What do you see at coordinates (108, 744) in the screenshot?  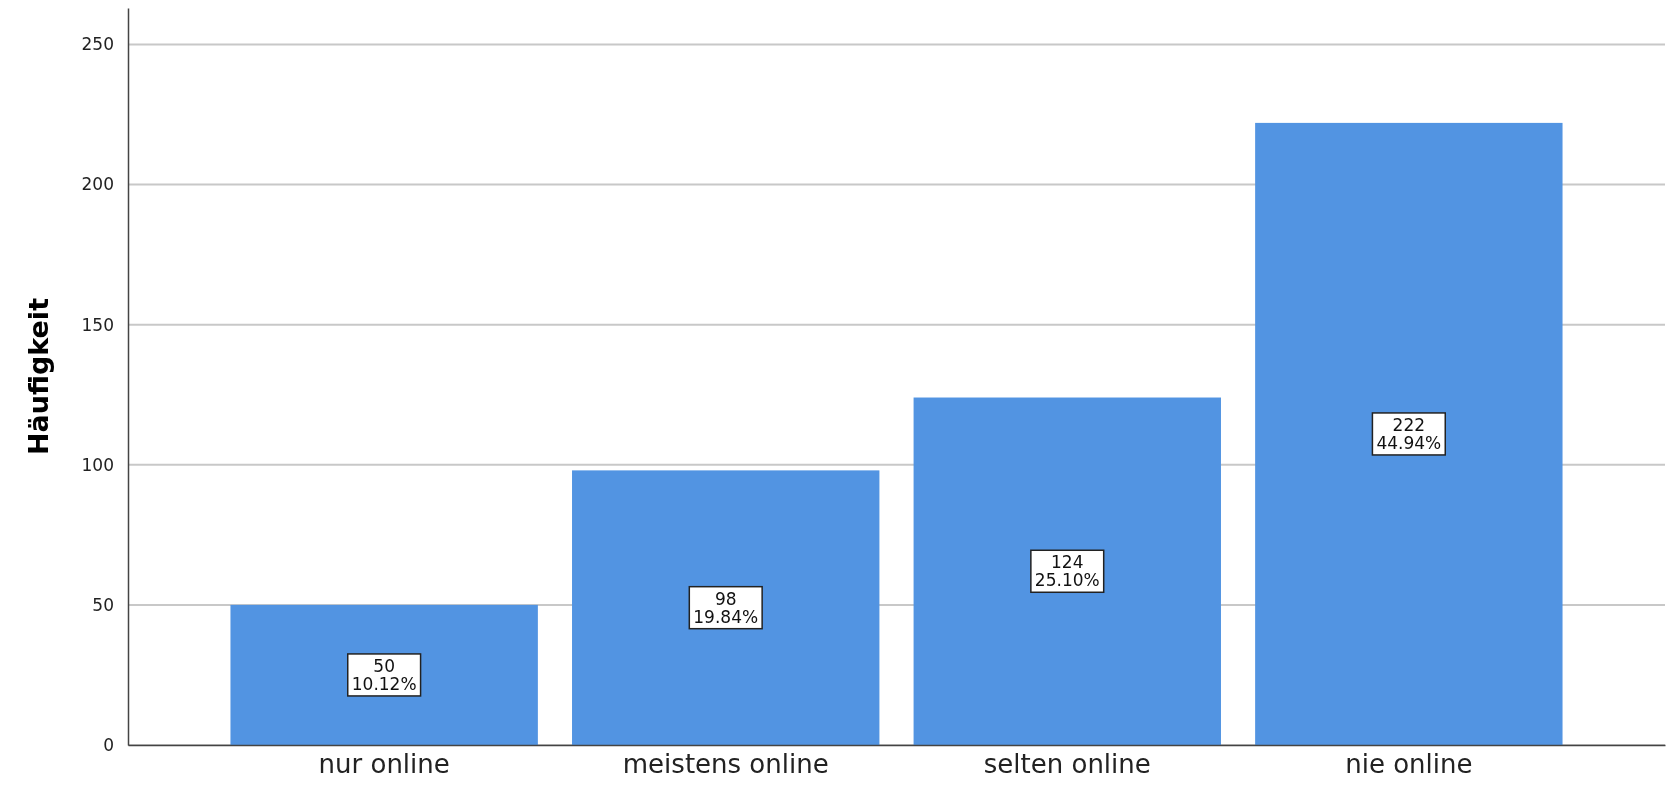 I see `y-tick-label: 0` at bounding box center [108, 744].